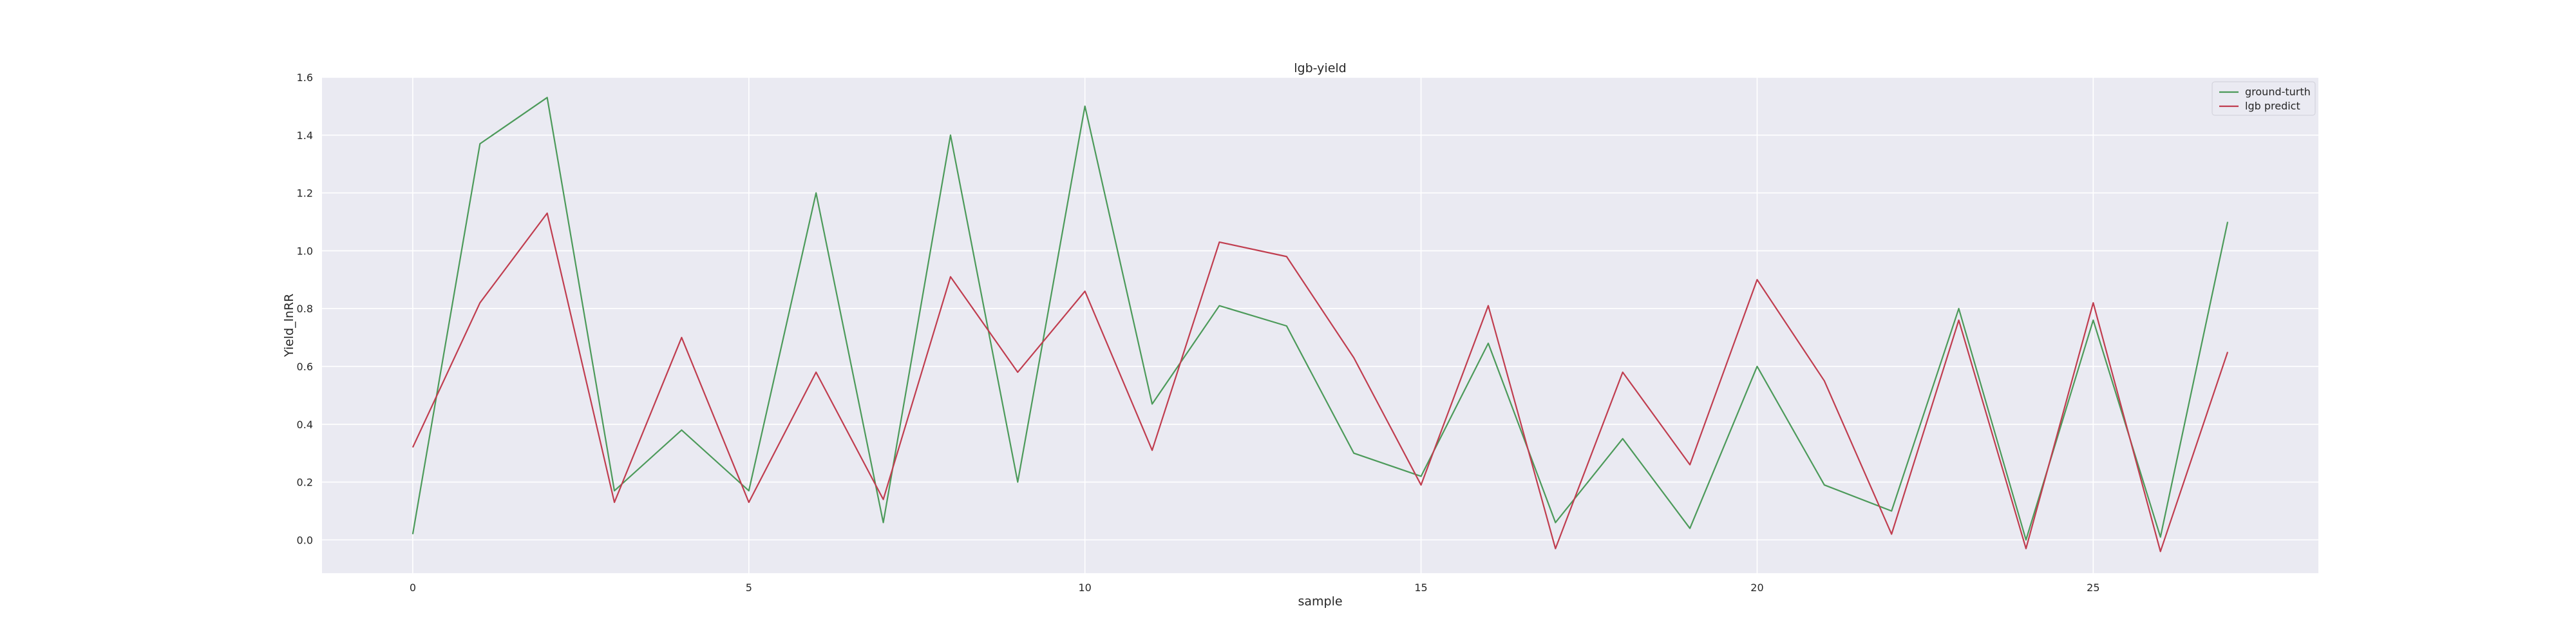 Image resolution: width=2576 pixels, height=644 pixels. I want to click on y-tick-label: 0.4, so click(305, 425).